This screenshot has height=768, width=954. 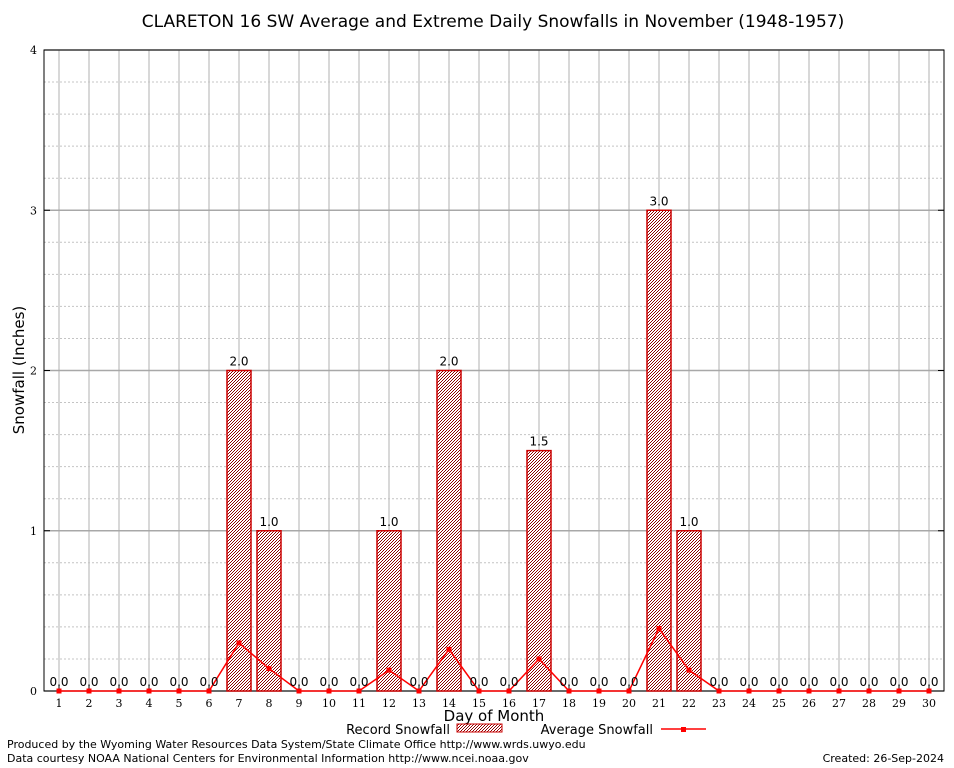 I want to click on x-tick-label: 11, so click(x=359, y=703).